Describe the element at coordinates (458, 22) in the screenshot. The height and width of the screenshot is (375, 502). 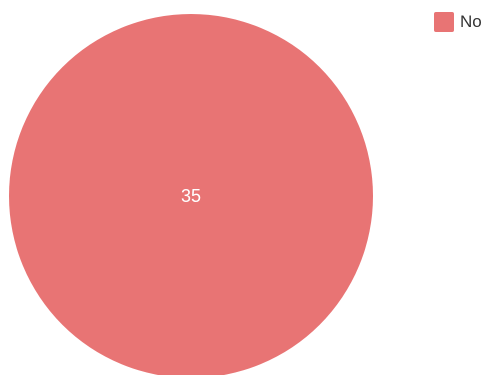
I see `legend: No` at that location.